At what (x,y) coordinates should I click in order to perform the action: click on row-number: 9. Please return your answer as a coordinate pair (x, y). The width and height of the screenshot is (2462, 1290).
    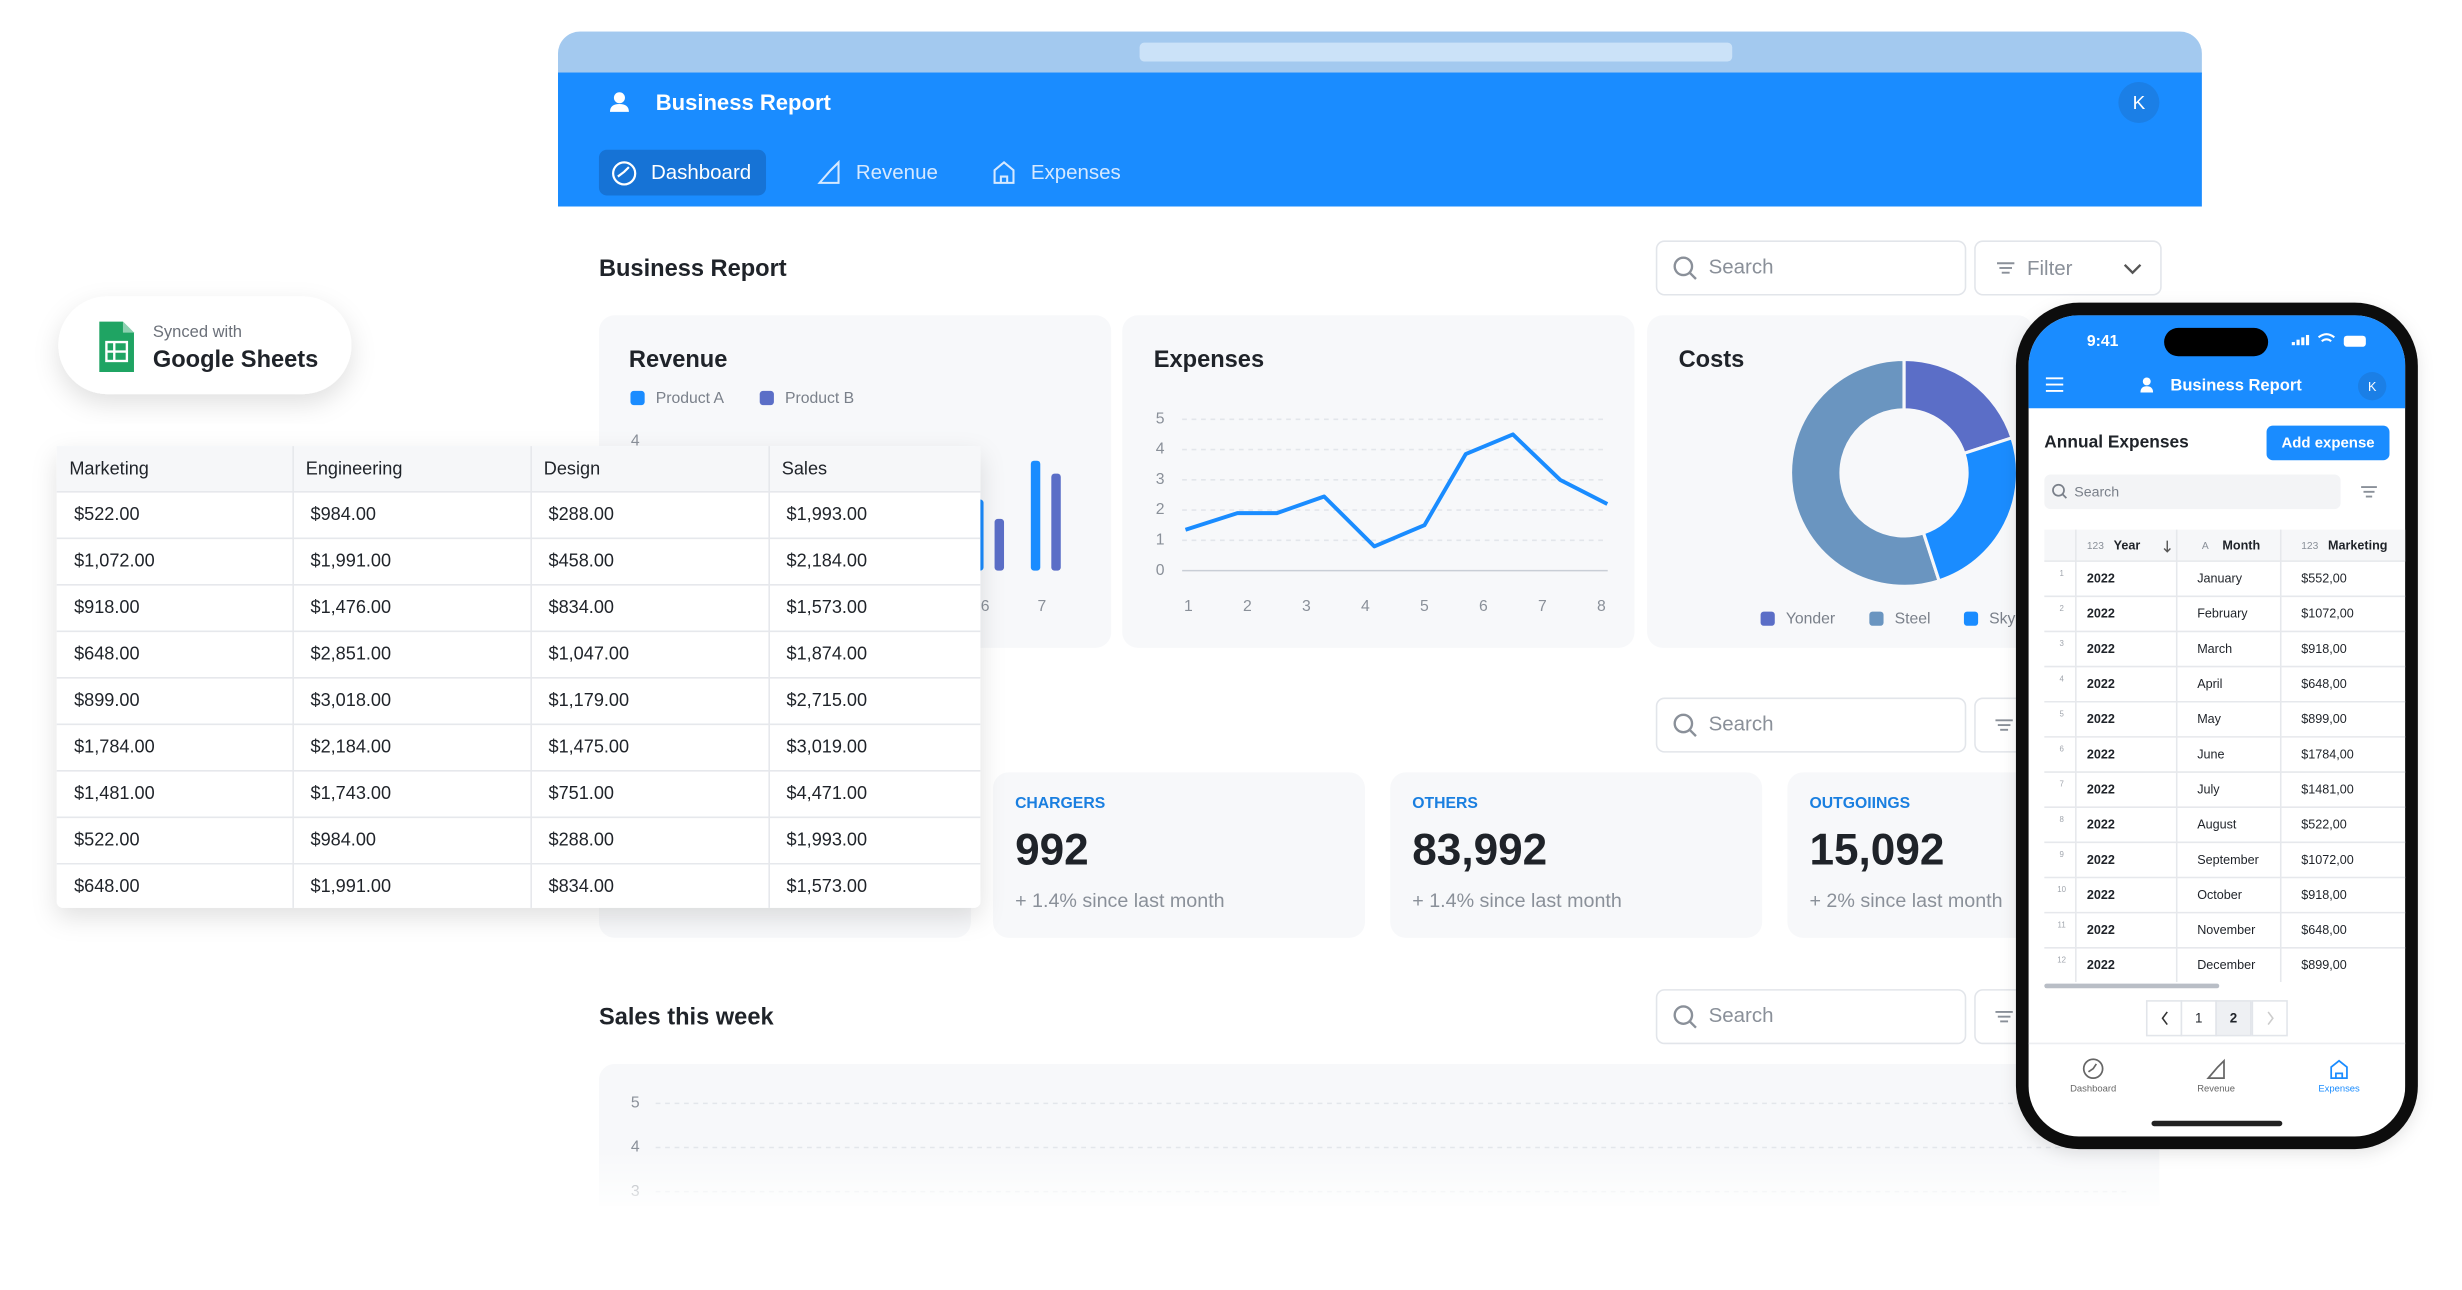
    Looking at the image, I should click on (2061, 854).